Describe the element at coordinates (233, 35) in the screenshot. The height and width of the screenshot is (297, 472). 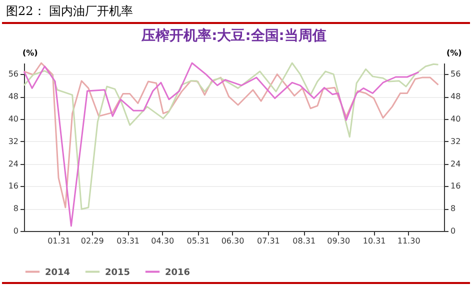
I see `chart-subtitle: 压榨开机率:大豆:全国:当周值` at that location.